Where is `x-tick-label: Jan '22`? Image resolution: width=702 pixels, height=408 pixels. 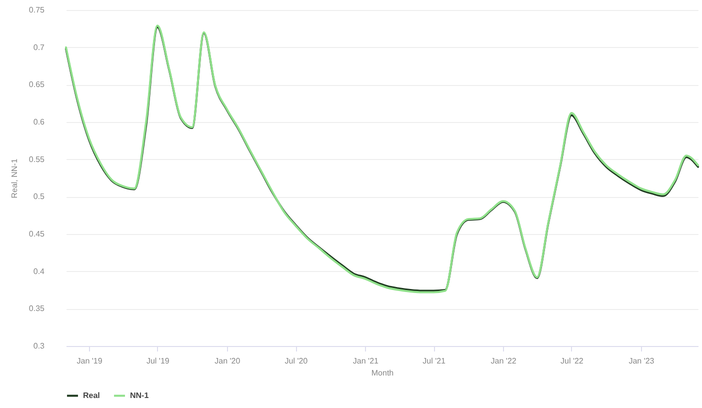
x-tick-label: Jan '22 is located at coordinates (503, 361).